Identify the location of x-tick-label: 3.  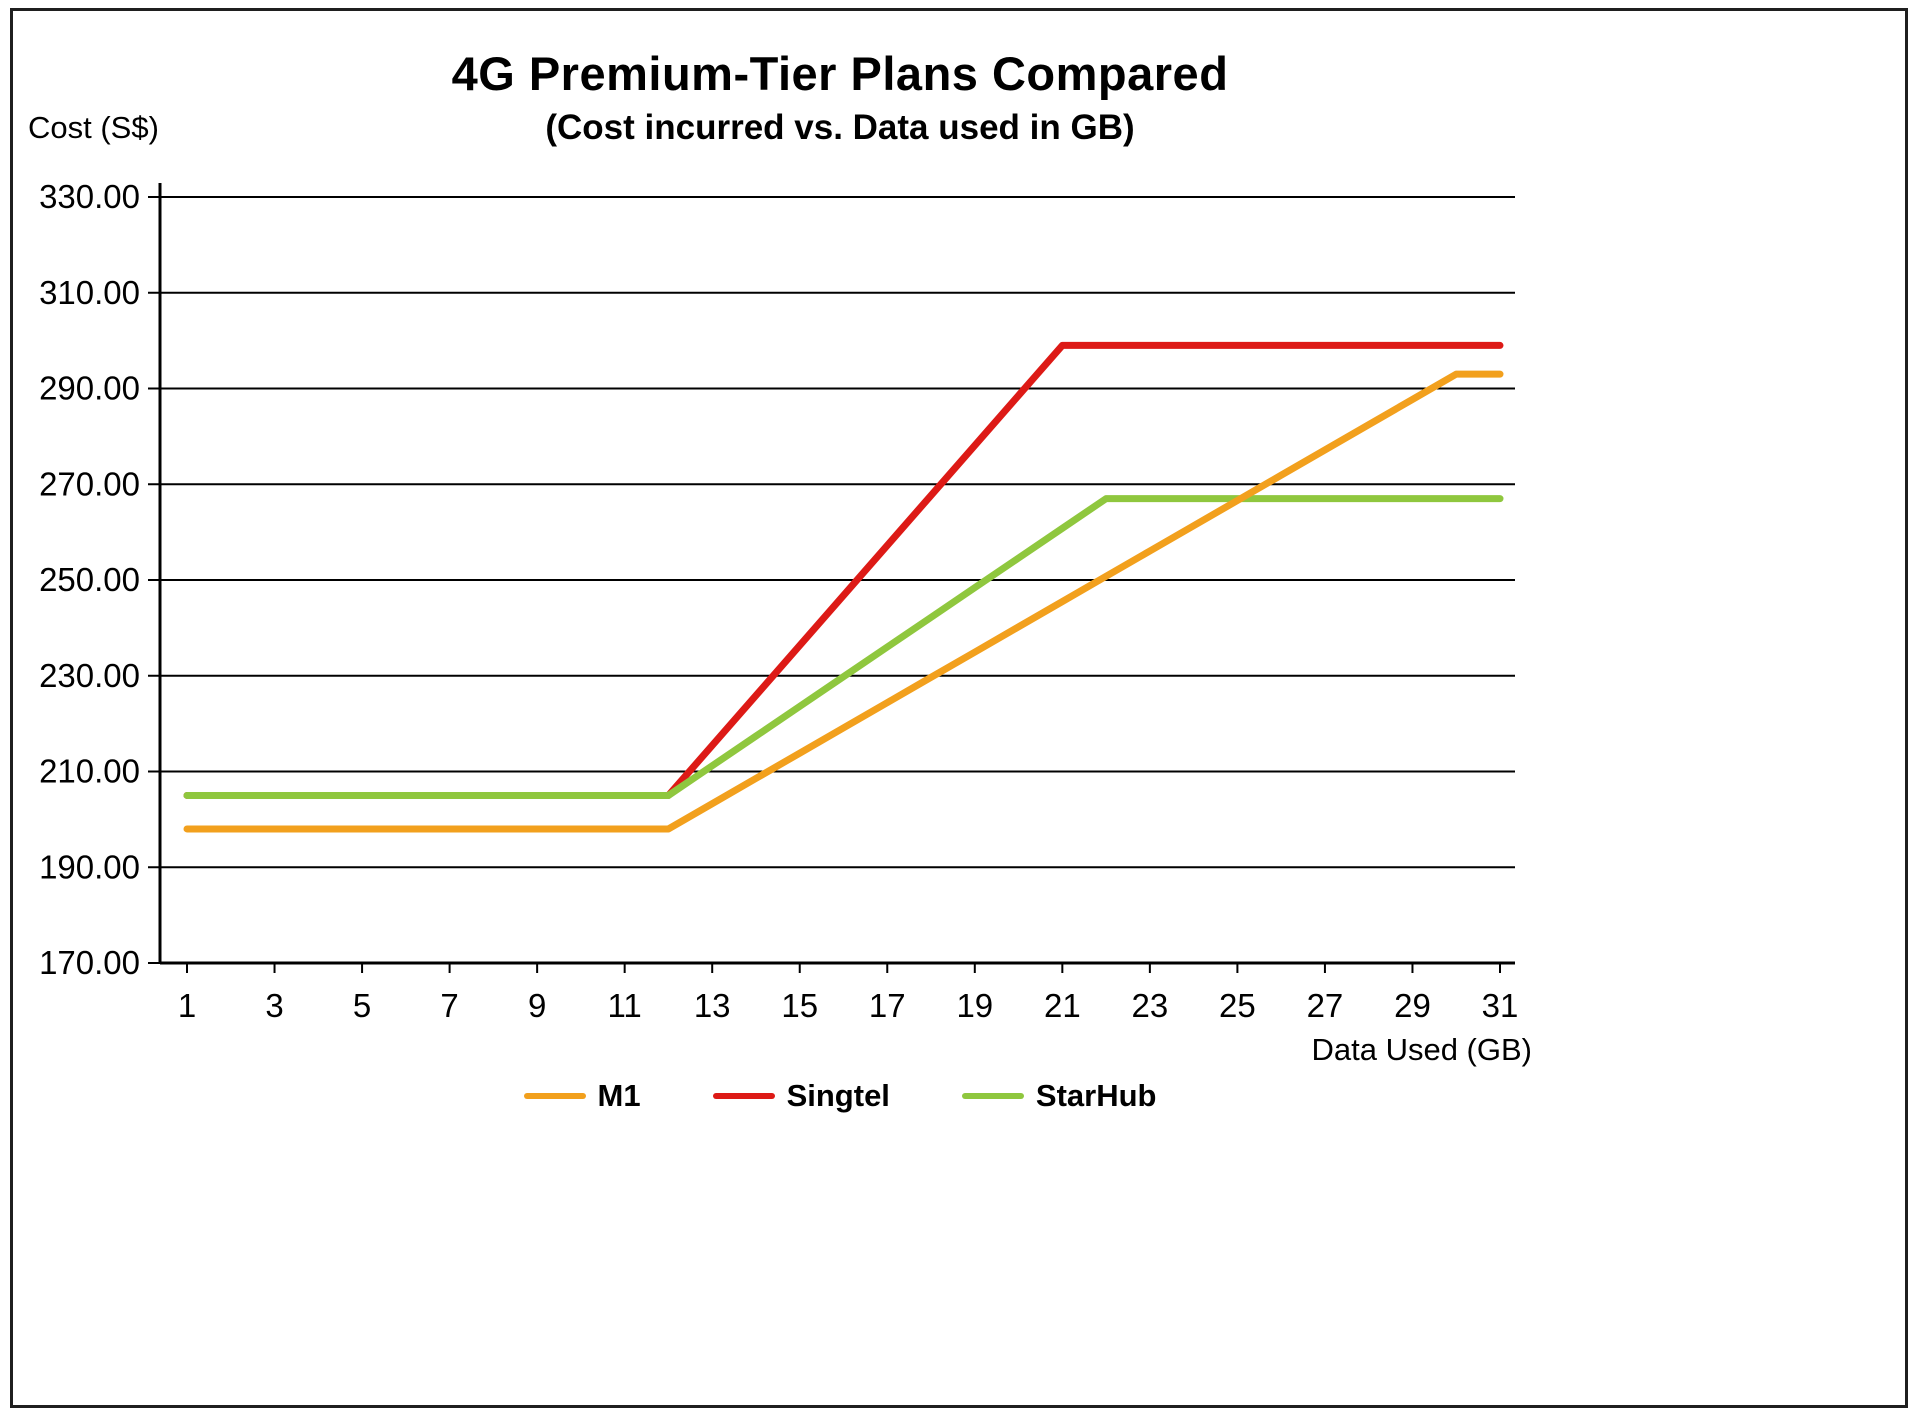
(274, 1005).